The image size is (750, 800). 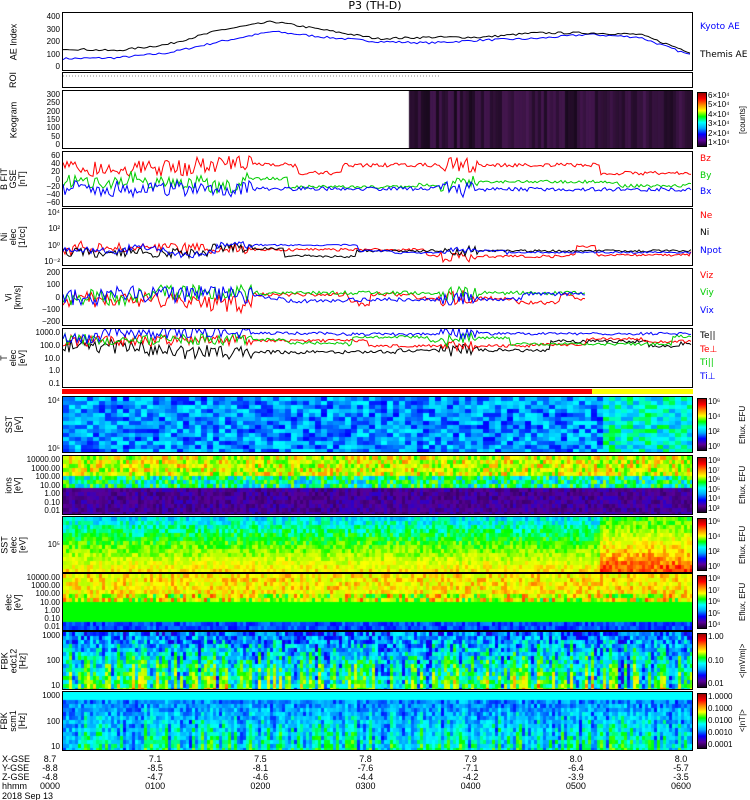 I want to click on y-tick-label: 100.00, so click(x=47, y=476).